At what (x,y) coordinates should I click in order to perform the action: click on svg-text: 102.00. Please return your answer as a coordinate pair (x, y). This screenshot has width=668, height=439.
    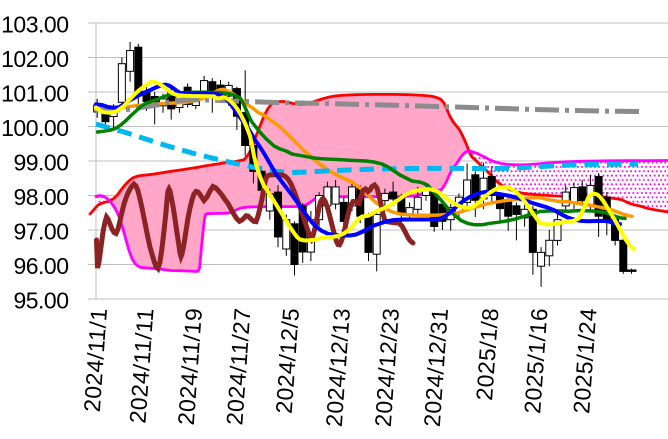
    Looking at the image, I should click on (34, 59).